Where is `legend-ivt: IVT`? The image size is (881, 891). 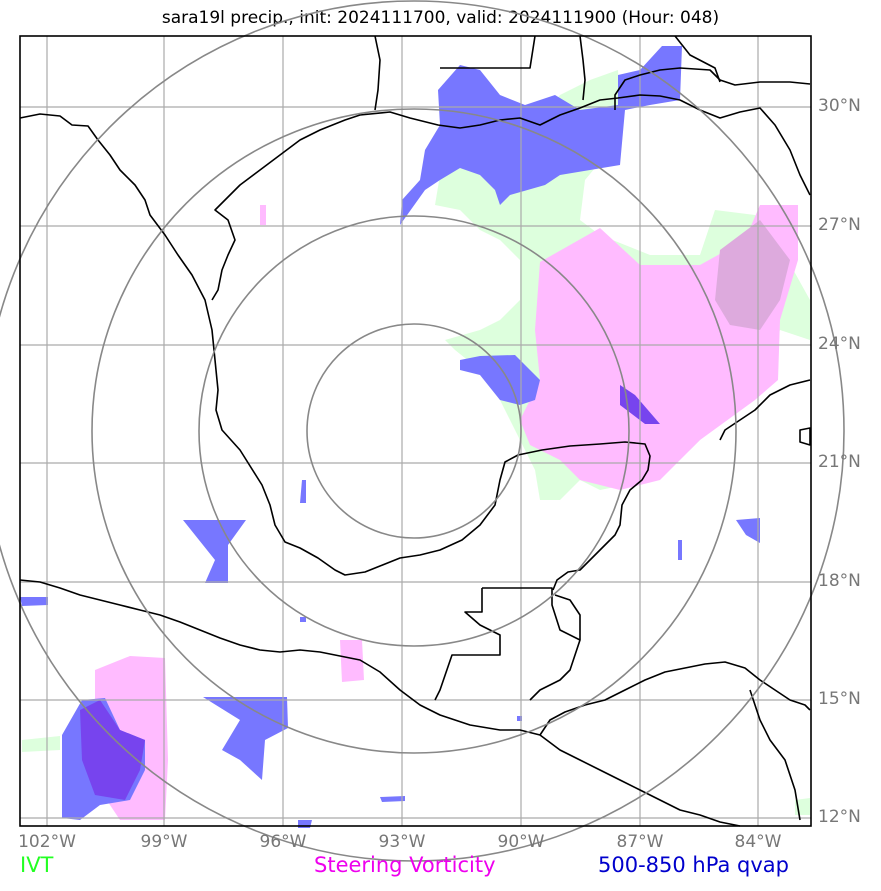 legend-ivt: IVT is located at coordinates (37, 865).